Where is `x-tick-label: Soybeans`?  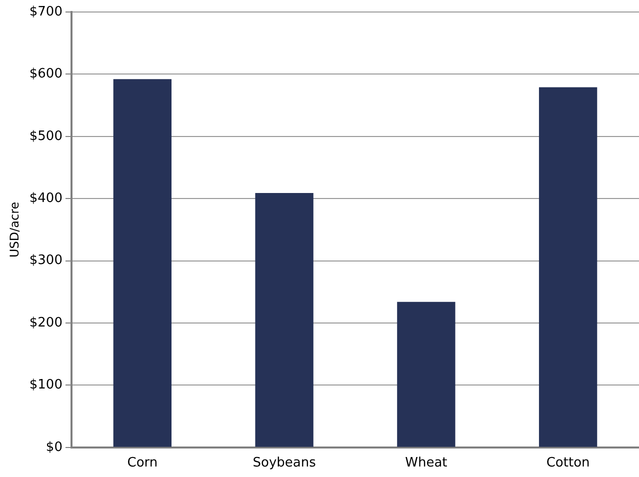
x-tick-label: Soybeans is located at coordinates (284, 463).